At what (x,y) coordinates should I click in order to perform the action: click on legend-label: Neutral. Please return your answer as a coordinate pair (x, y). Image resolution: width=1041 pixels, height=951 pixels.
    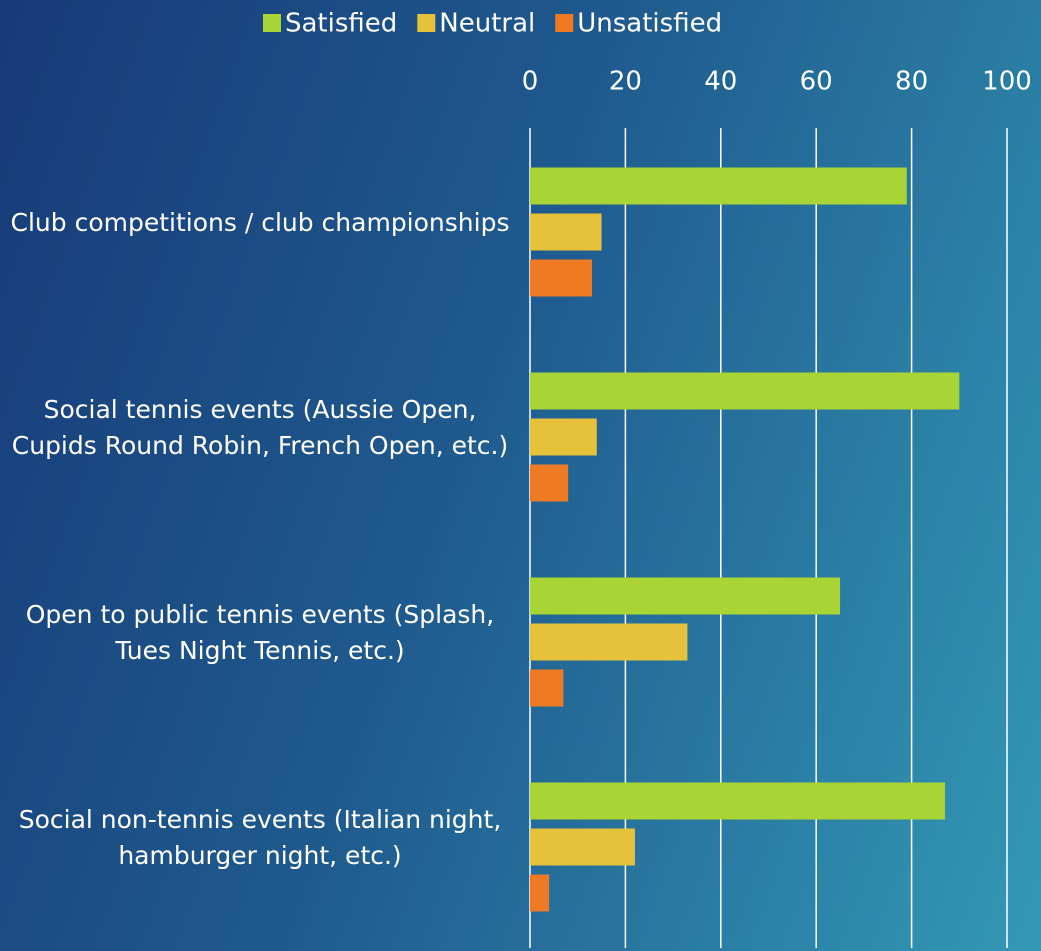
    Looking at the image, I should click on (487, 24).